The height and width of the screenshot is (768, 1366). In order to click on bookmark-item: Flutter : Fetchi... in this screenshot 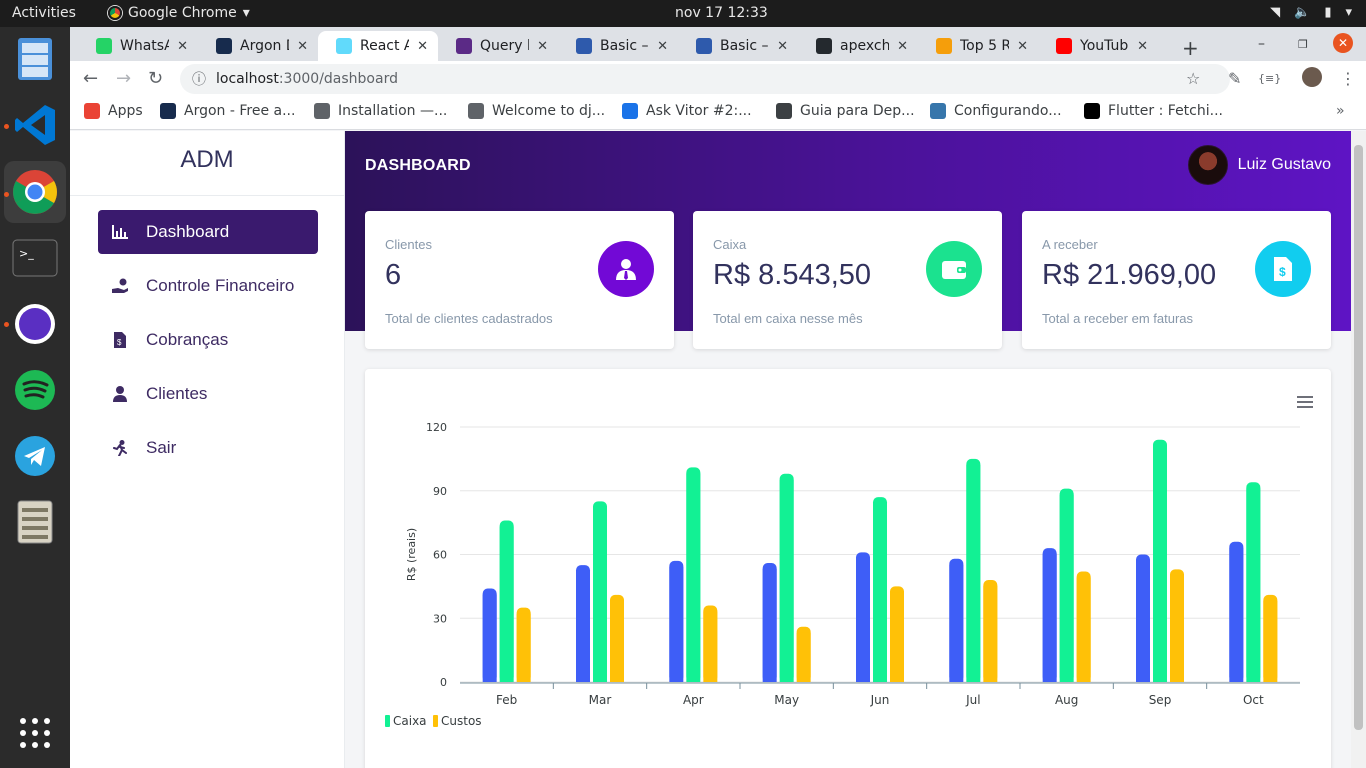, I will do `click(1153, 111)`.